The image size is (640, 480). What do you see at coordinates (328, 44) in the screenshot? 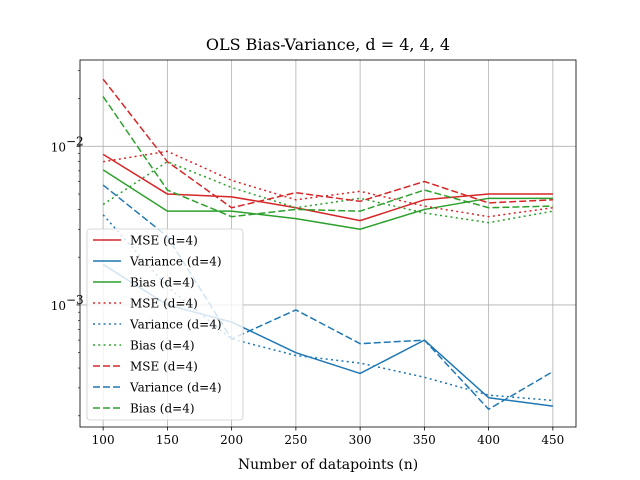
I see `chart-title: OLS Bias-Variance, d = 4, 4, 4` at bounding box center [328, 44].